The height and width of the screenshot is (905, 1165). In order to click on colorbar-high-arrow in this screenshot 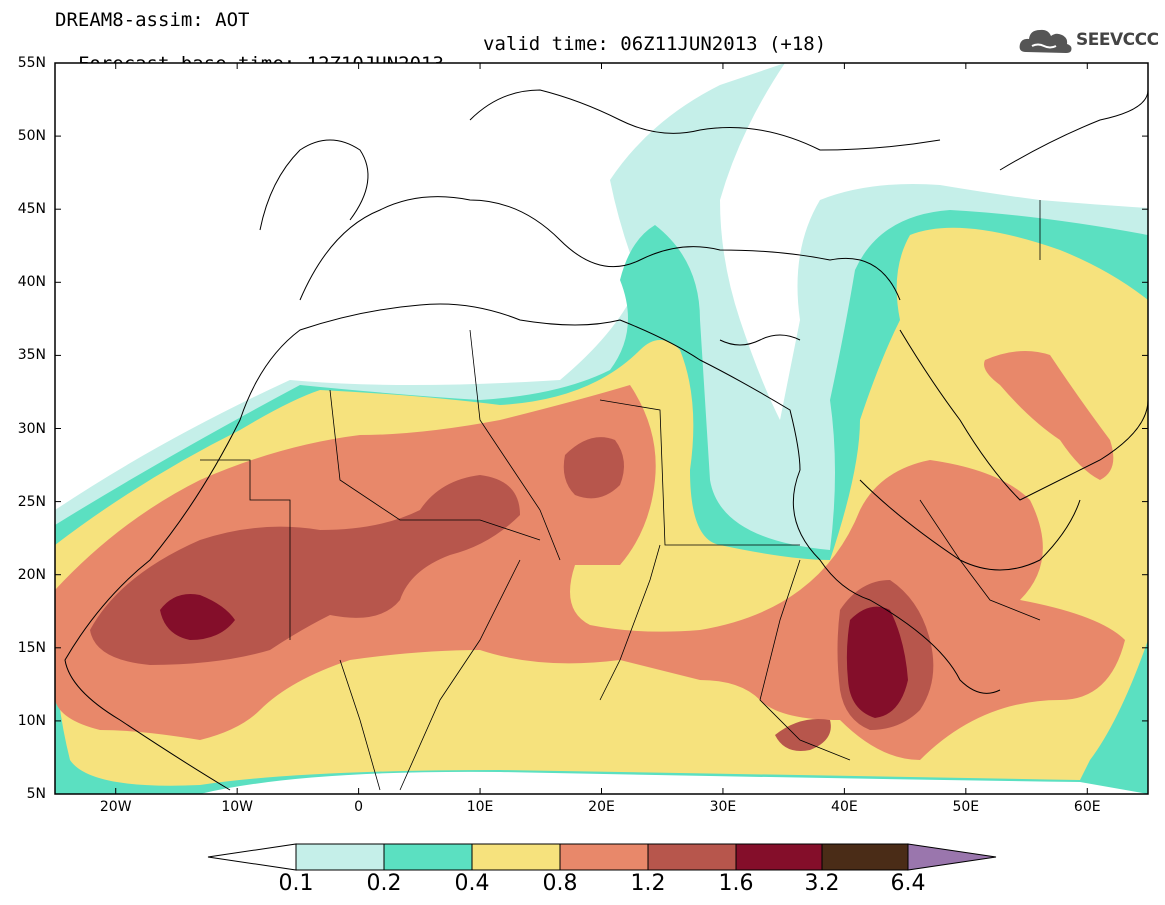, I will do `click(952, 857)`.